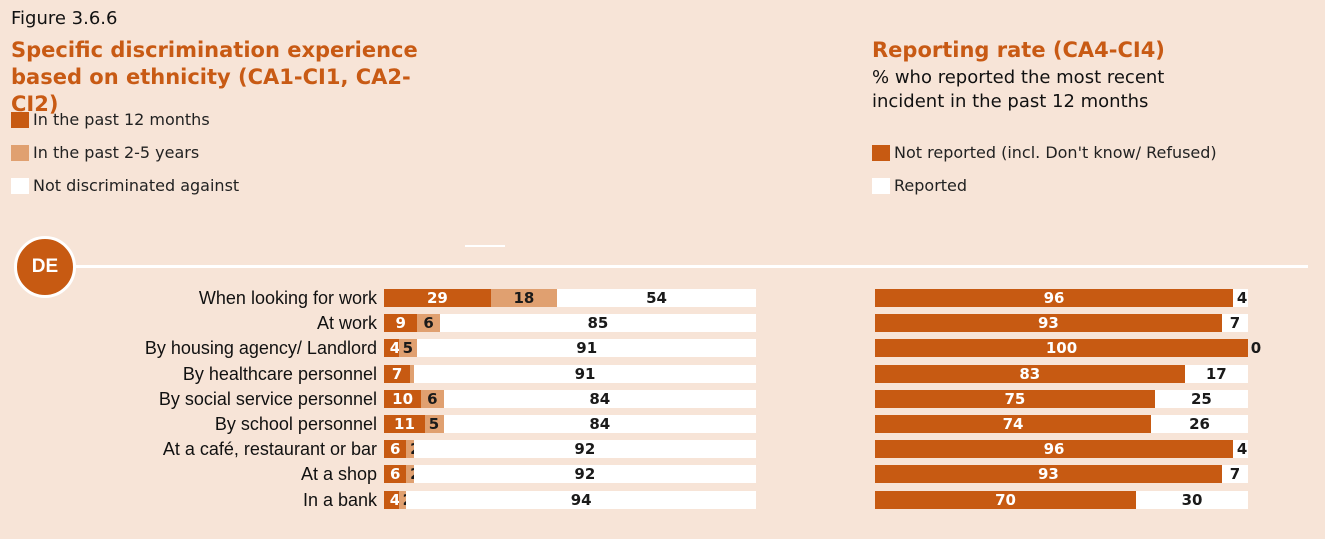 The image size is (1325, 539). Describe the element at coordinates (121, 119) in the screenshot. I see `legend-label: In the past 12 months` at that location.